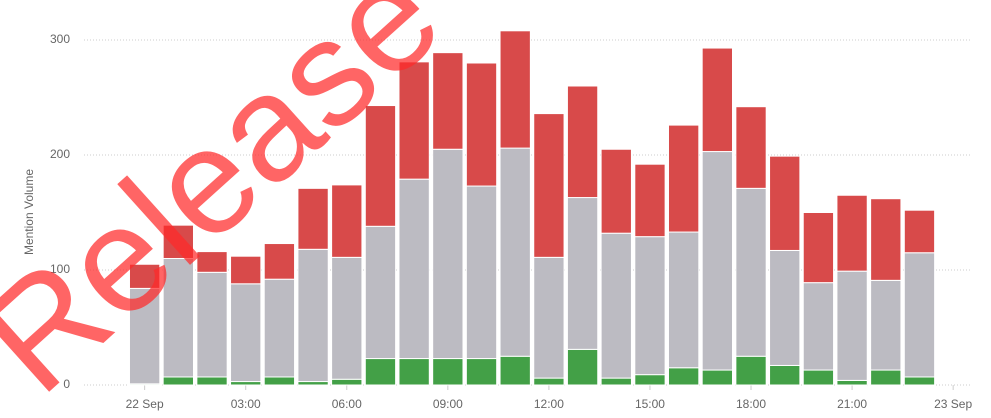  What do you see at coordinates (60, 154) in the screenshot?
I see `y-tick-label: 200` at bounding box center [60, 154].